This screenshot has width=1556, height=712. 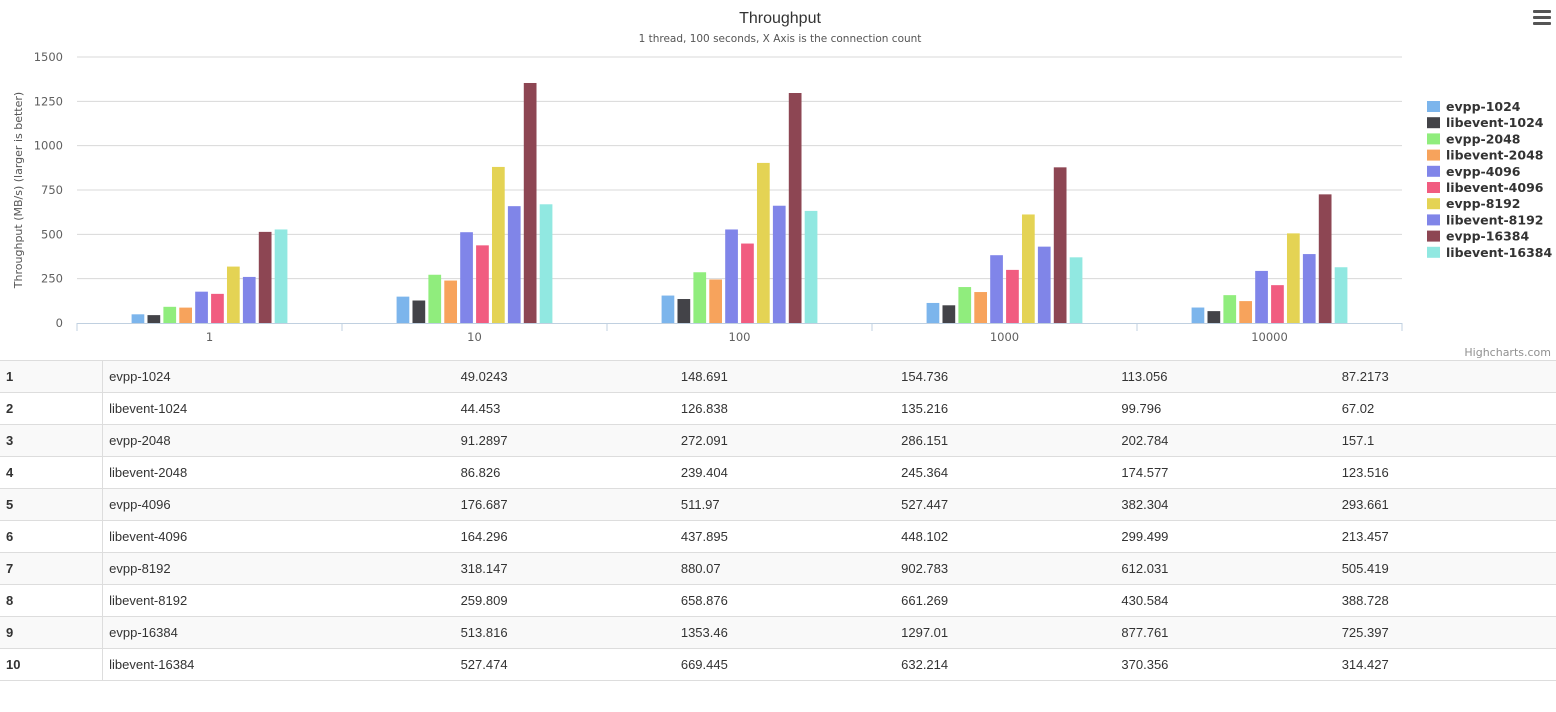 I want to click on y-tick-label: 1000, so click(x=48, y=146).